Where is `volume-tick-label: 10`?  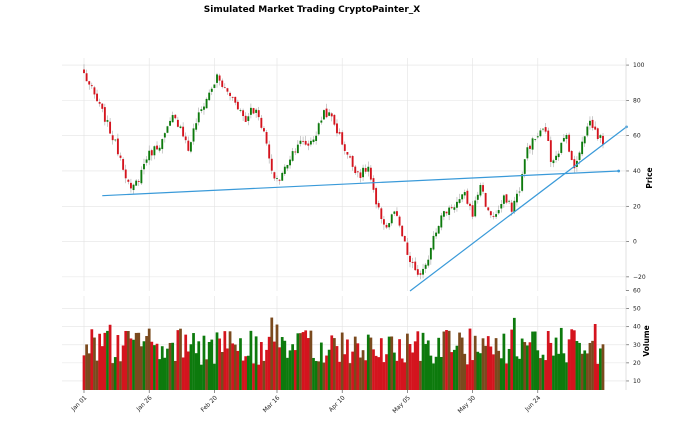 volume-tick-label: 10 is located at coordinates (637, 381).